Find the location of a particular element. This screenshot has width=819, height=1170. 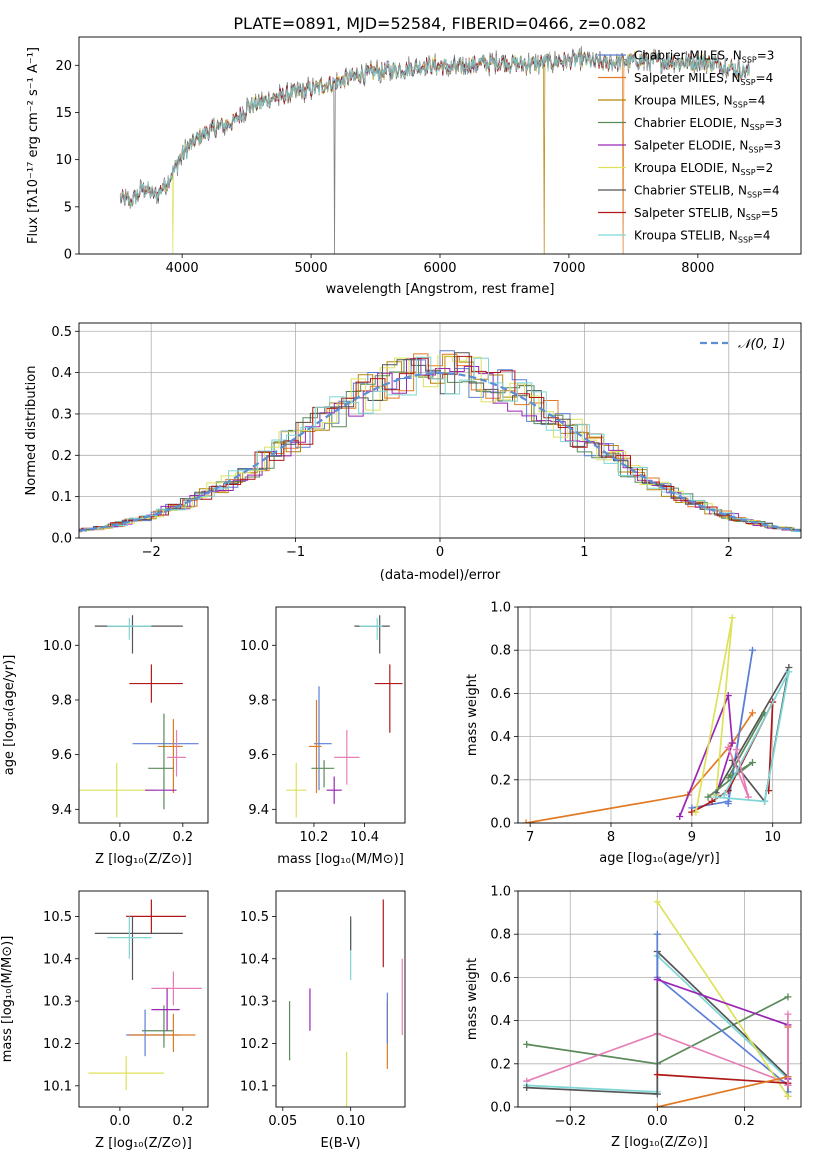

weight_vs_age-xlabel: age [log₁₀(age/yr)] is located at coordinates (659, 858).